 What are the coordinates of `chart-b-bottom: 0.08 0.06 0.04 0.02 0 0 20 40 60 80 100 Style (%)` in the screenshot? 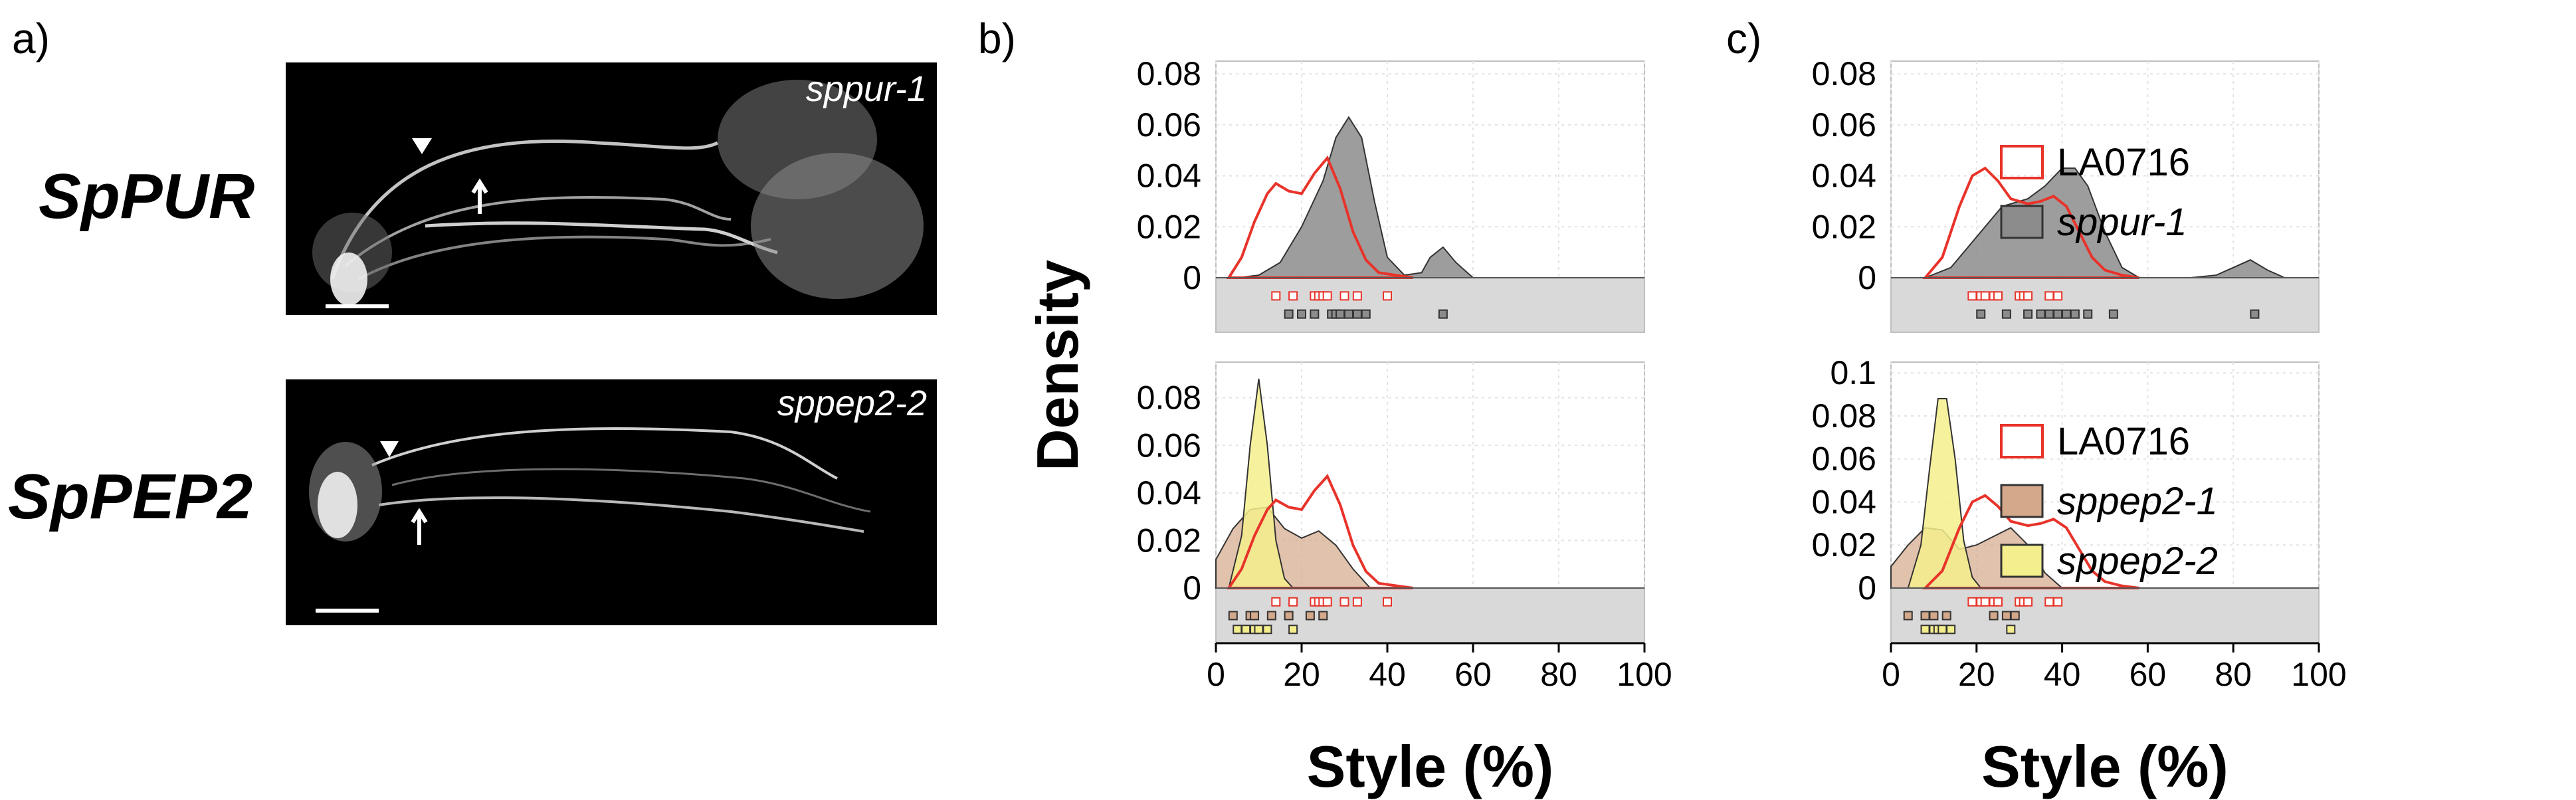 It's located at (1405, 580).